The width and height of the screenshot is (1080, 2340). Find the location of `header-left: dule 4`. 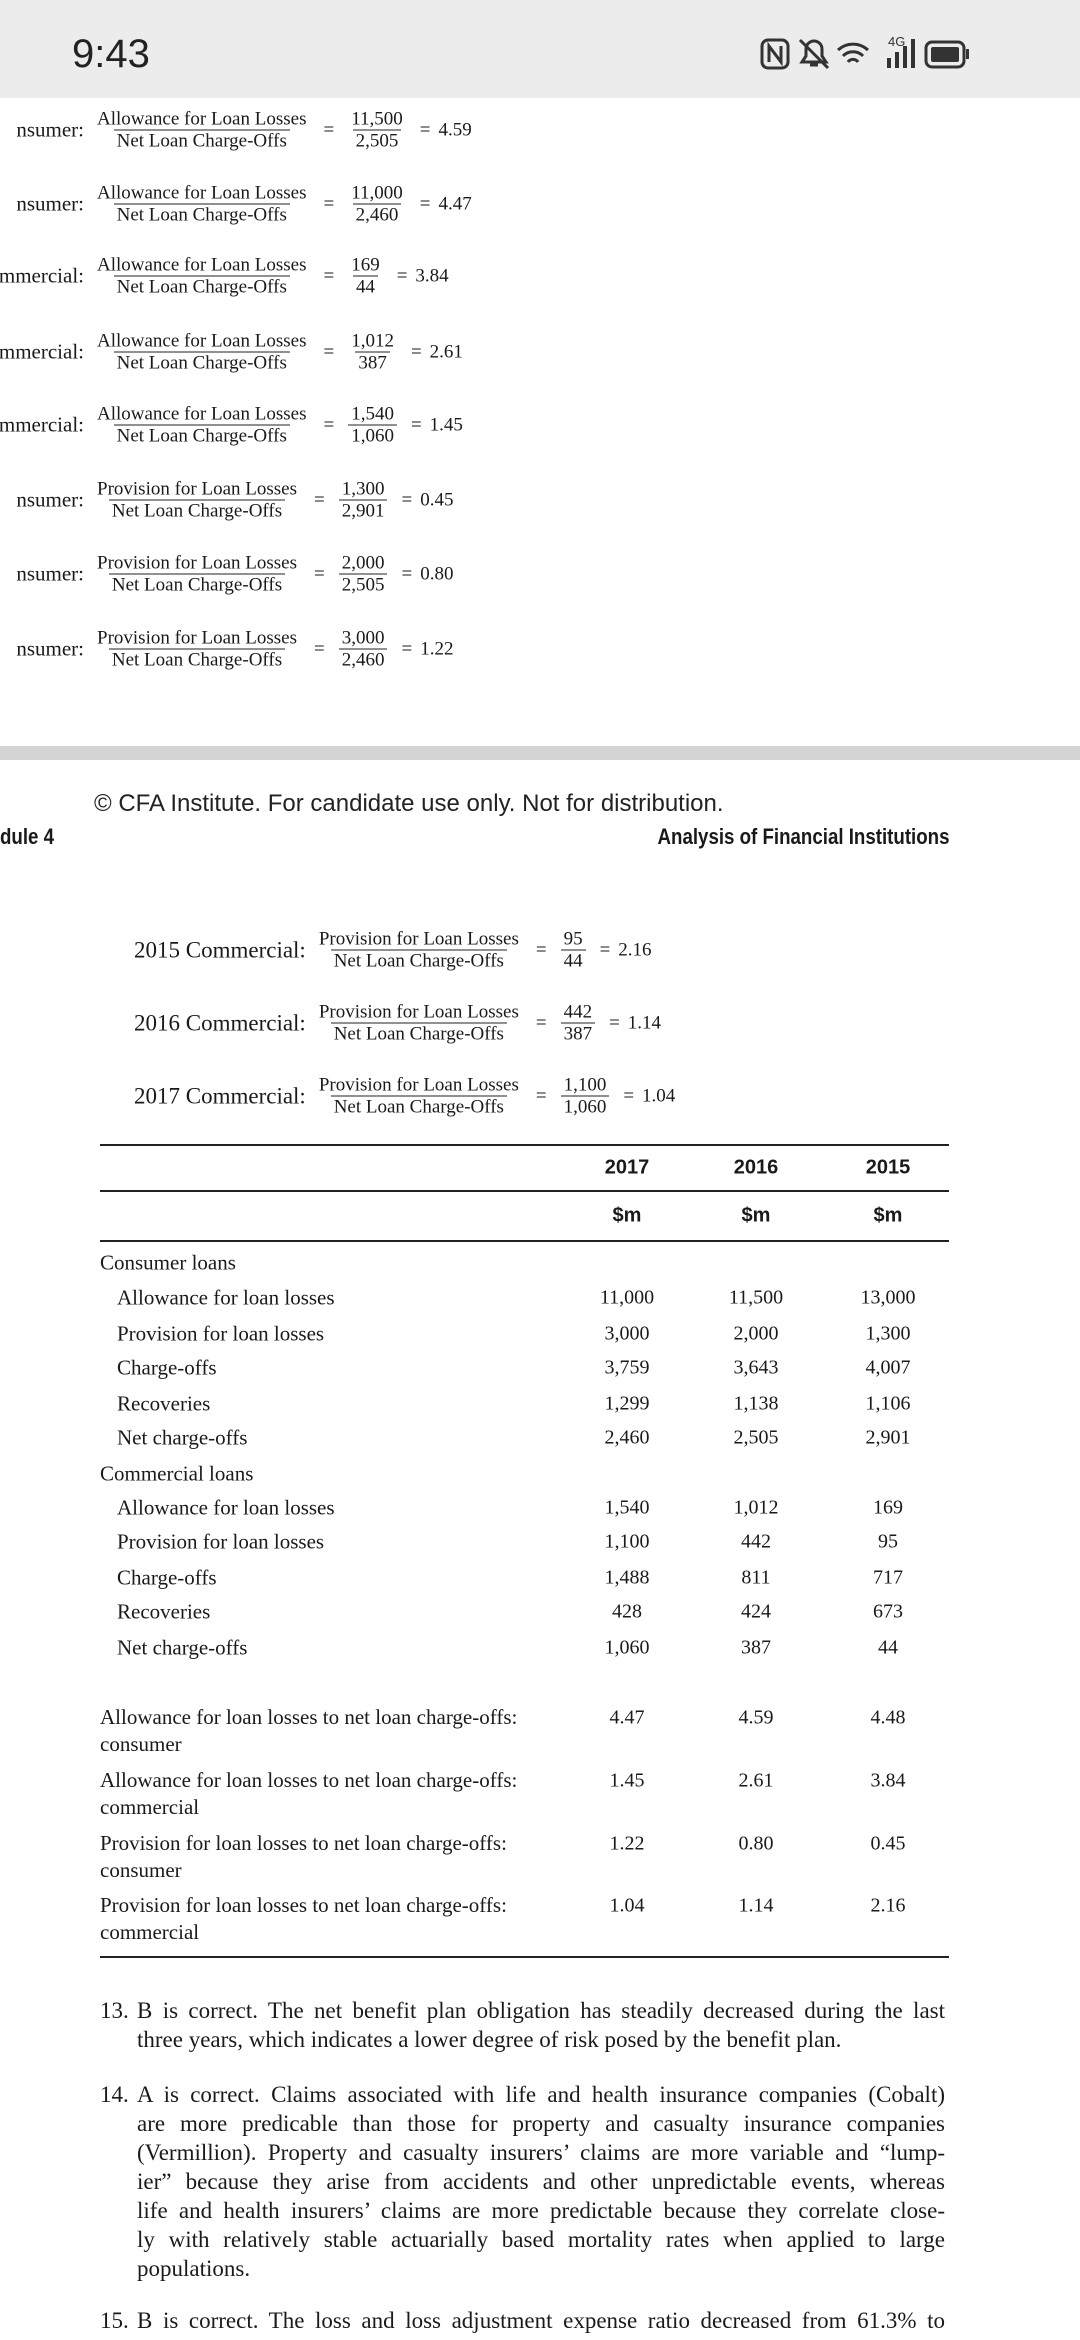

header-left: dule 4 is located at coordinates (27, 836).